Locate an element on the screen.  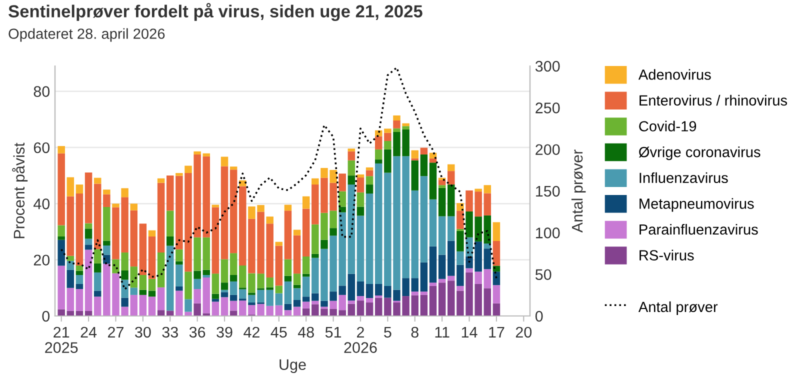
x-axis-title: Uge is located at coordinates (293, 366).